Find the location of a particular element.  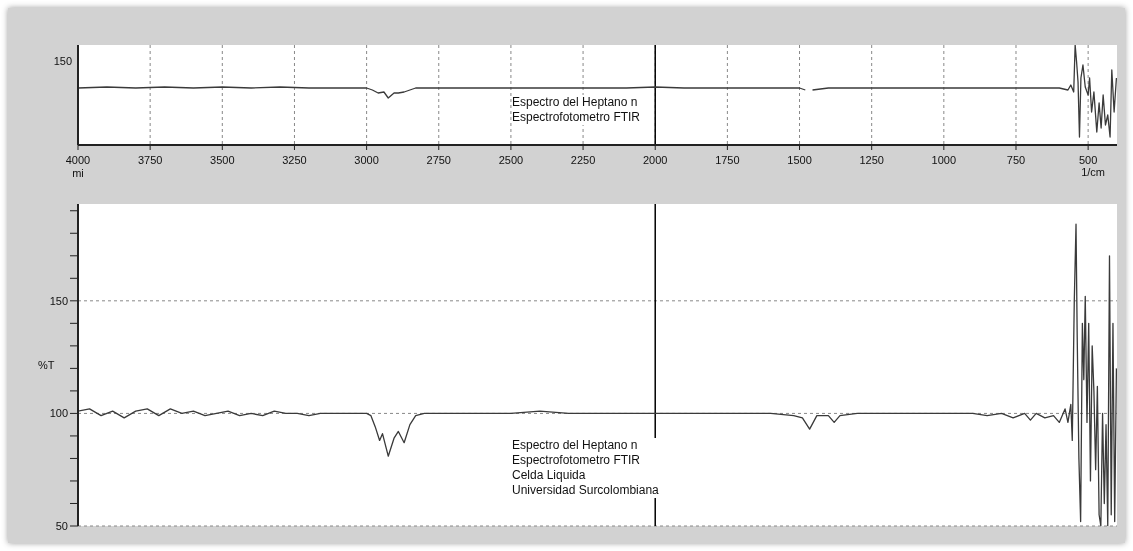

x-tick-label: 3750 is located at coordinates (150, 160).